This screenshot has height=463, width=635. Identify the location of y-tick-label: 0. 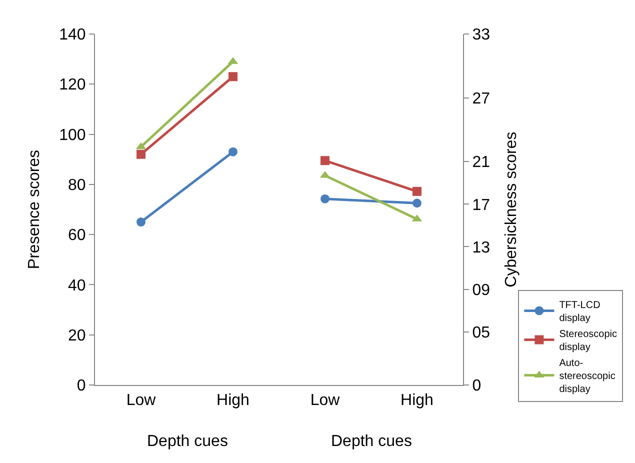
(81, 386).